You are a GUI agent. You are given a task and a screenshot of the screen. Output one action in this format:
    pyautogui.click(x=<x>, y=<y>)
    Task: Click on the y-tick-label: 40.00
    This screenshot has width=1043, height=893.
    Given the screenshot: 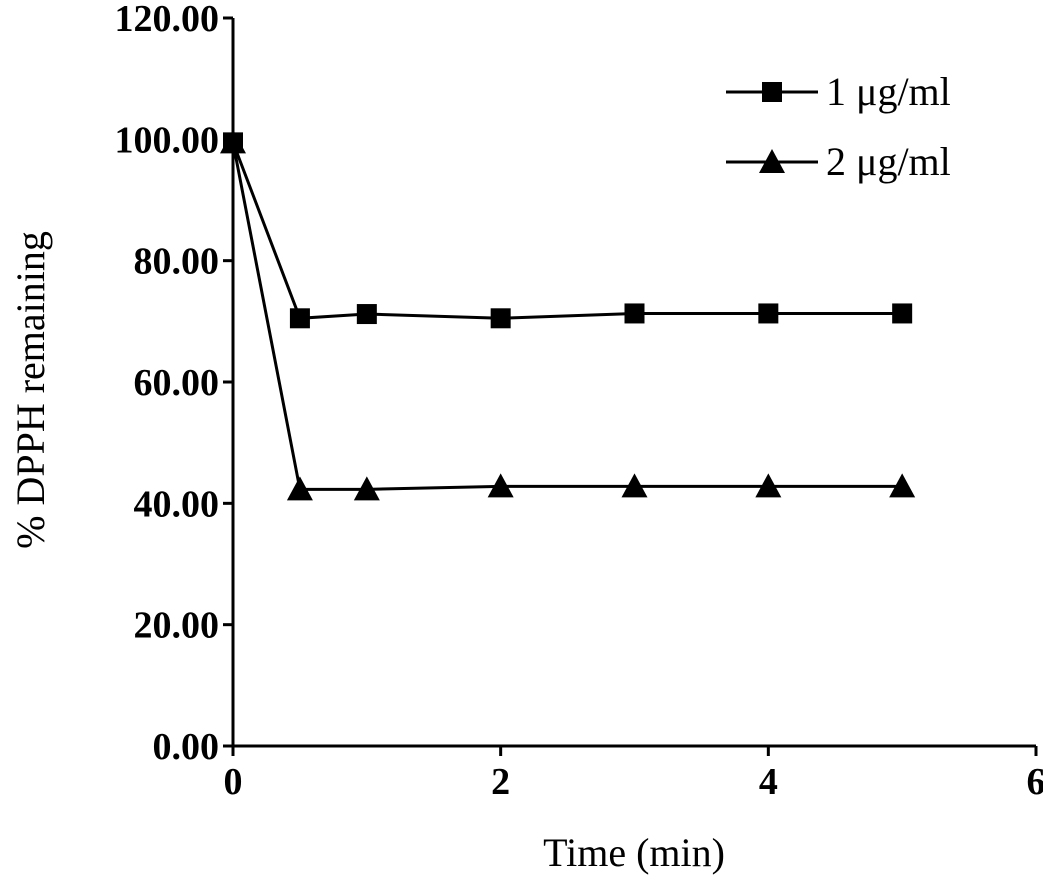 What is the action you would take?
    pyautogui.click(x=177, y=504)
    